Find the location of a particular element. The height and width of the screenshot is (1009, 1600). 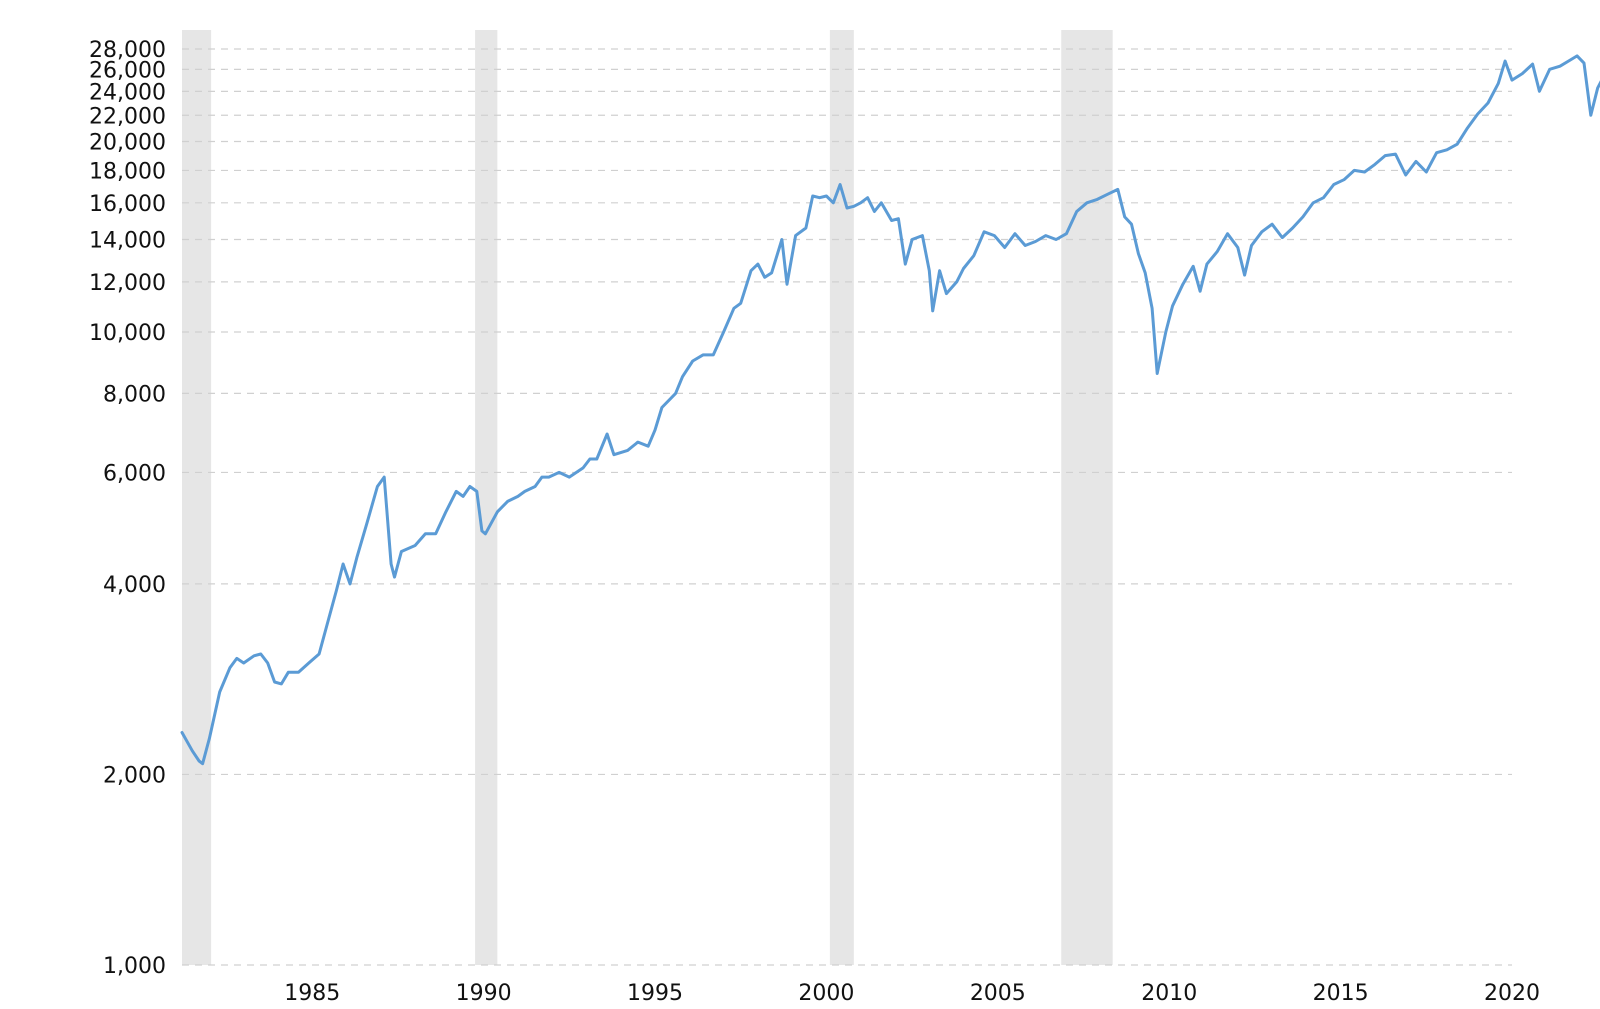

y-tick-label: 26,000 is located at coordinates (127, 70).